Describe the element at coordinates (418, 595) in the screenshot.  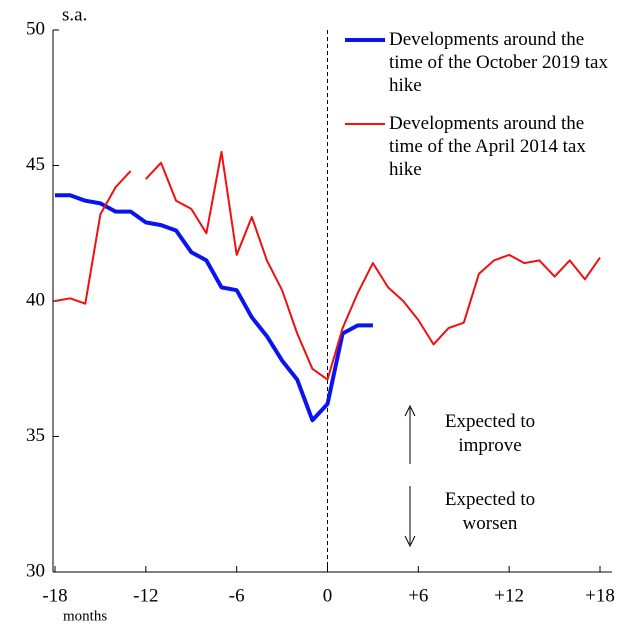
I see `x-tick-label: +6` at that location.